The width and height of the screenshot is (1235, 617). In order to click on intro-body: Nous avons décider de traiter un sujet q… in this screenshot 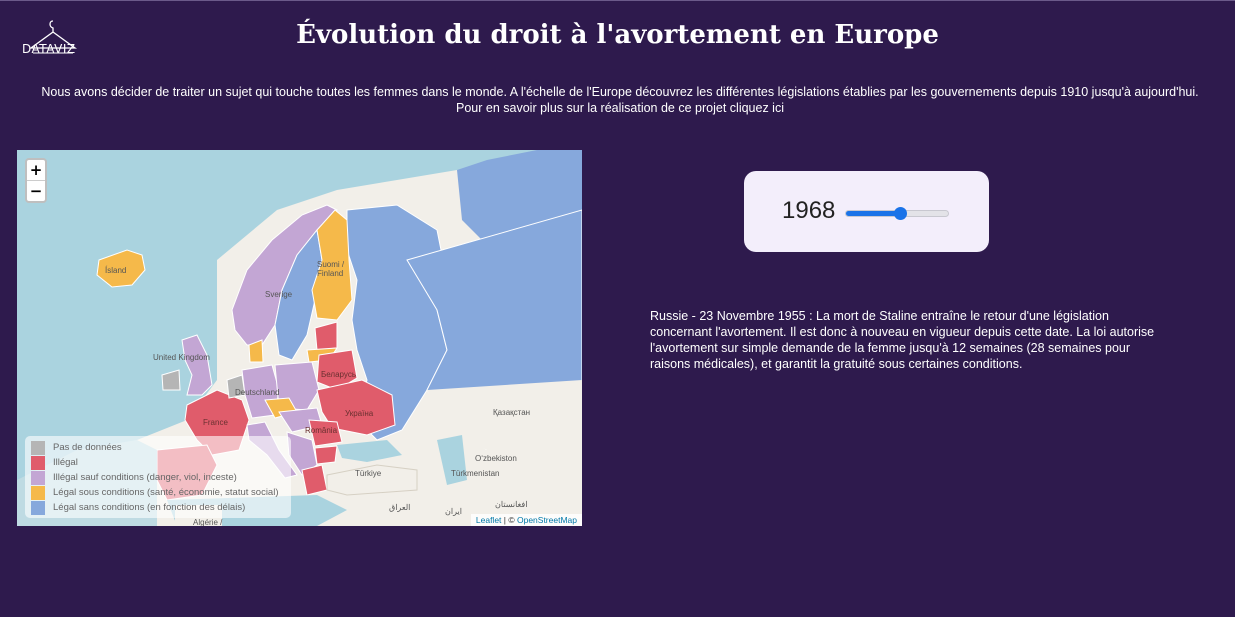, I will do `click(620, 100)`.